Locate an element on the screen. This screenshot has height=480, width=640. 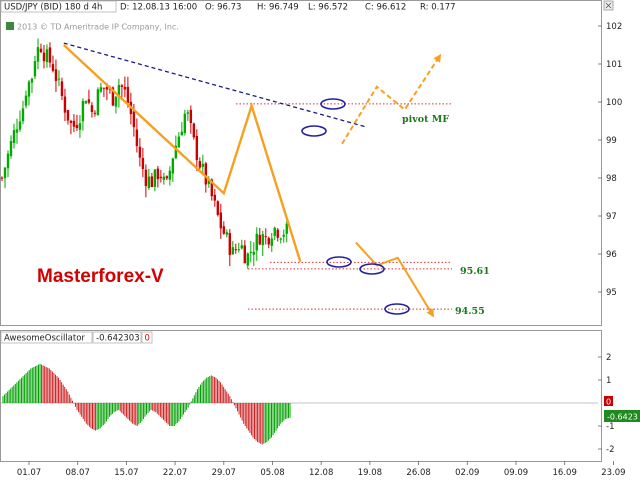
header-range: R: 0.177 is located at coordinates (438, 8).